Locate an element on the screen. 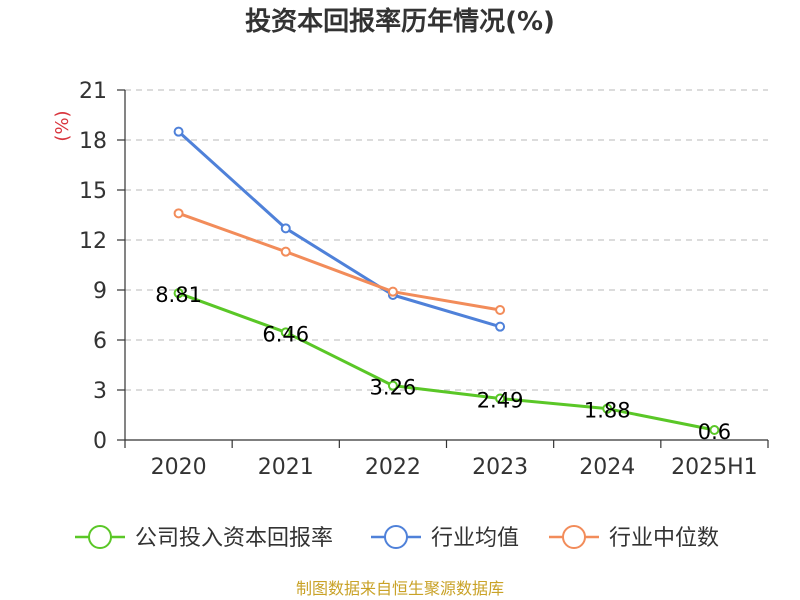 The image size is (800, 600). x-tick-label: 2024 is located at coordinates (607, 467).